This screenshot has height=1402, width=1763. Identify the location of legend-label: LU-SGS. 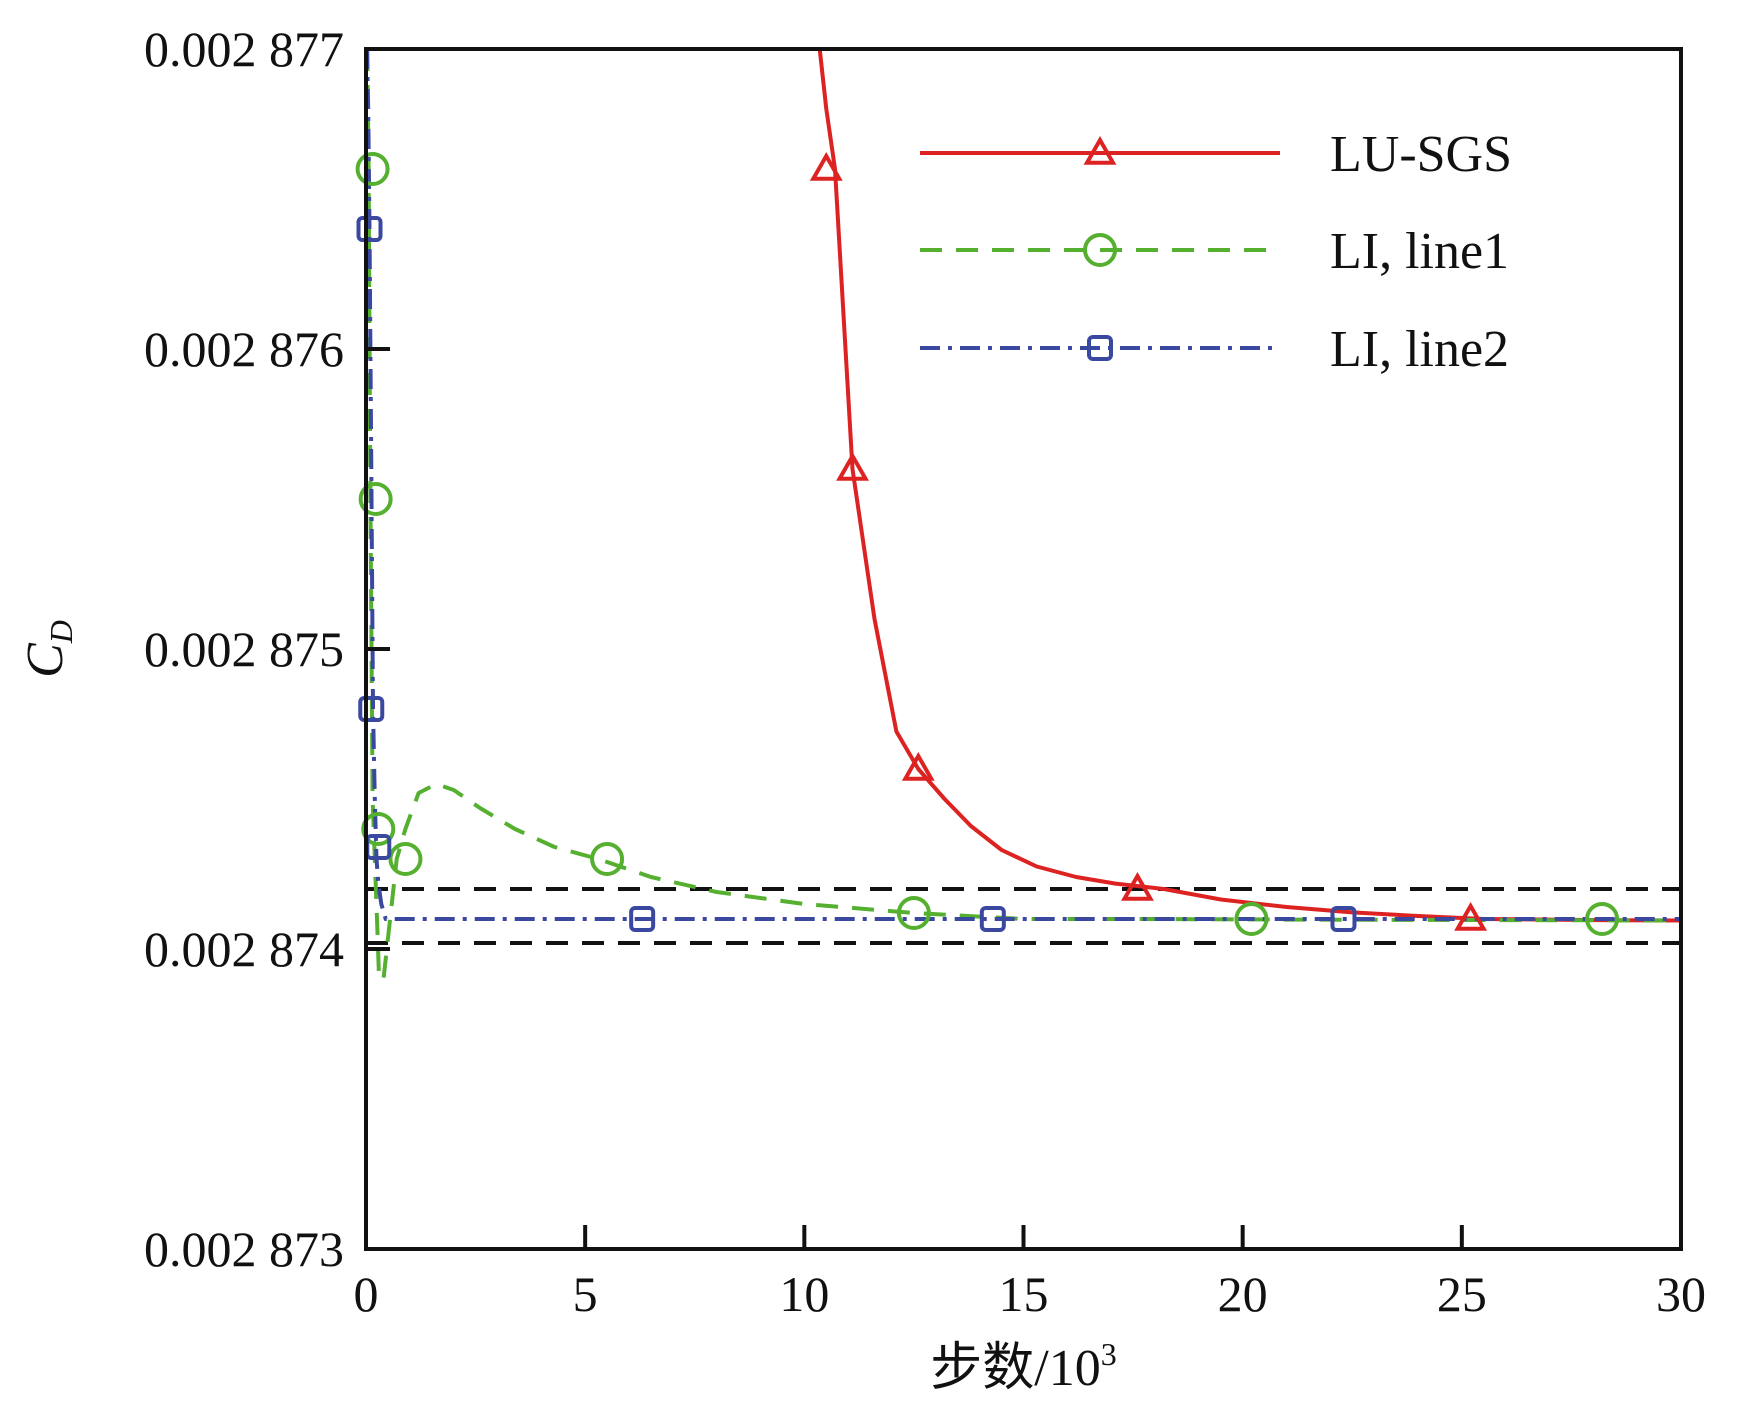
(1421, 154).